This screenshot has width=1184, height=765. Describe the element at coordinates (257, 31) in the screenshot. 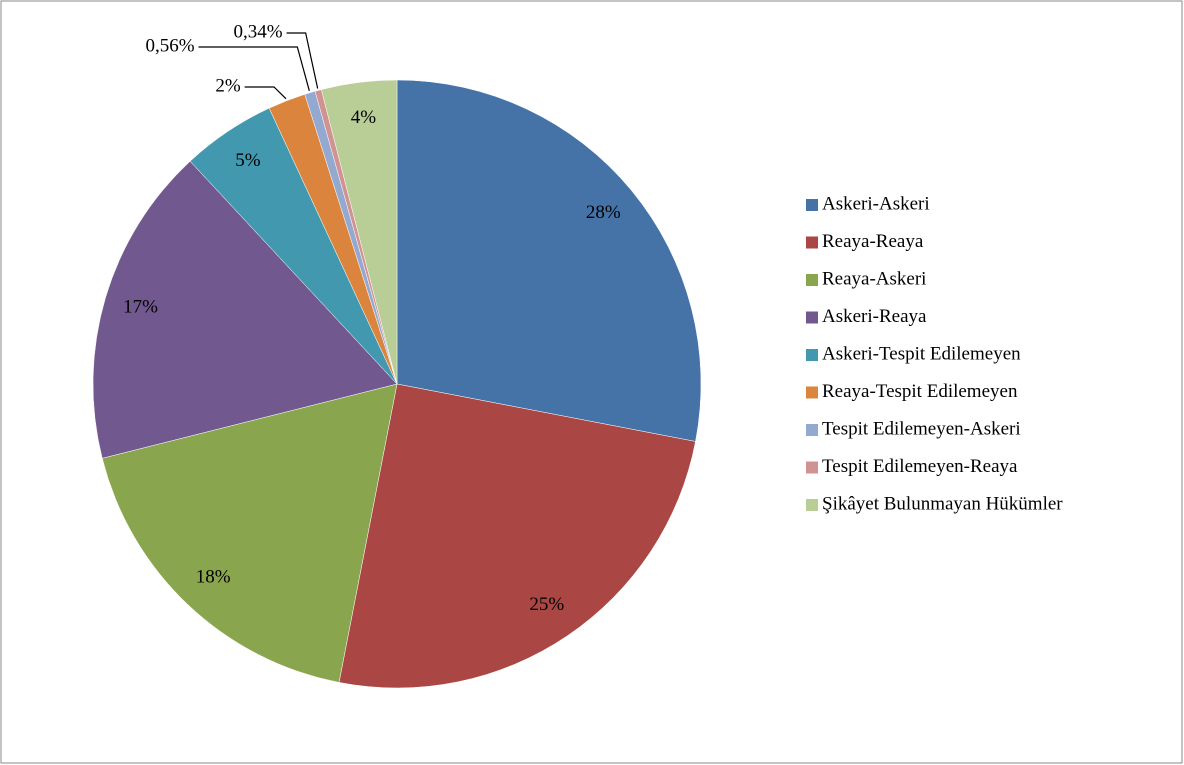

I see `data-label: 0,34%` at that location.